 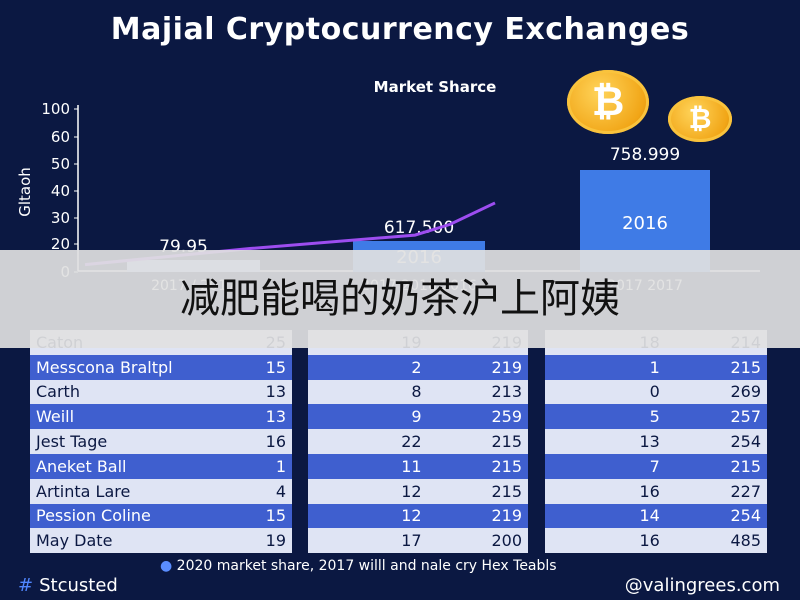 I want to click on data-label: 617.500, so click(x=419, y=228).